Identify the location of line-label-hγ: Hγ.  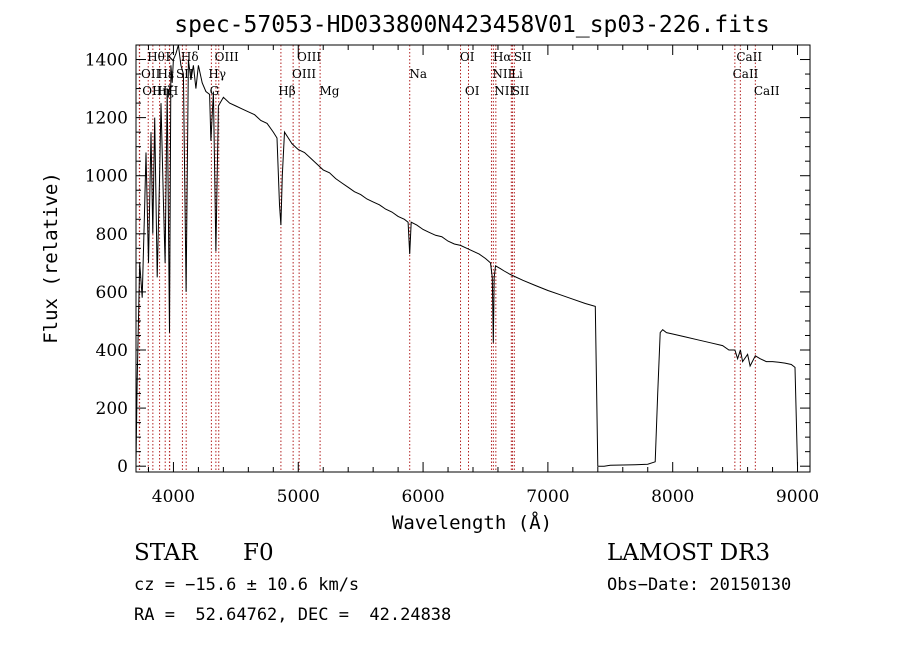
(217, 74).